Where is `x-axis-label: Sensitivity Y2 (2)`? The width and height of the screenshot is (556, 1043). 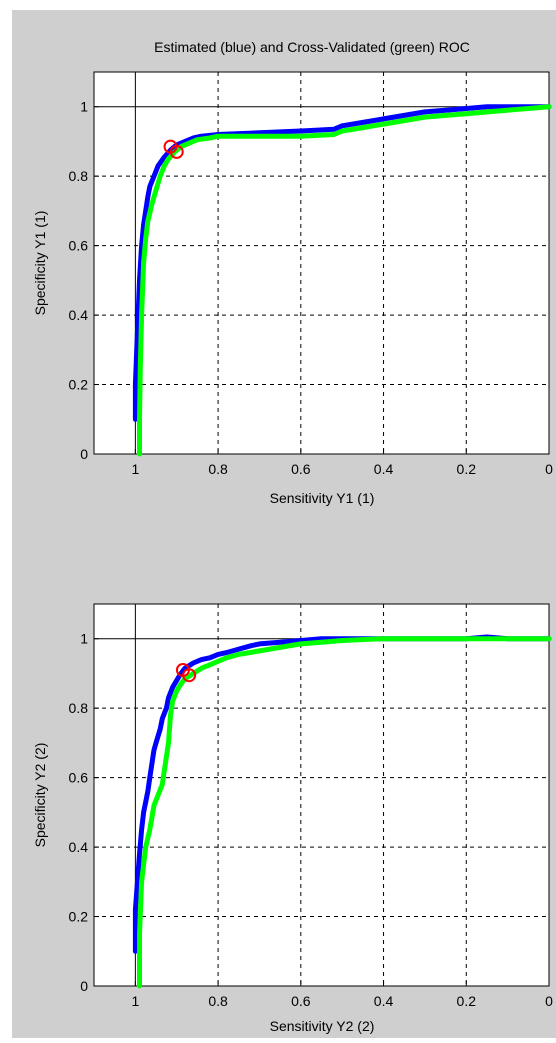 x-axis-label: Sensitivity Y2 (2) is located at coordinates (322, 1026).